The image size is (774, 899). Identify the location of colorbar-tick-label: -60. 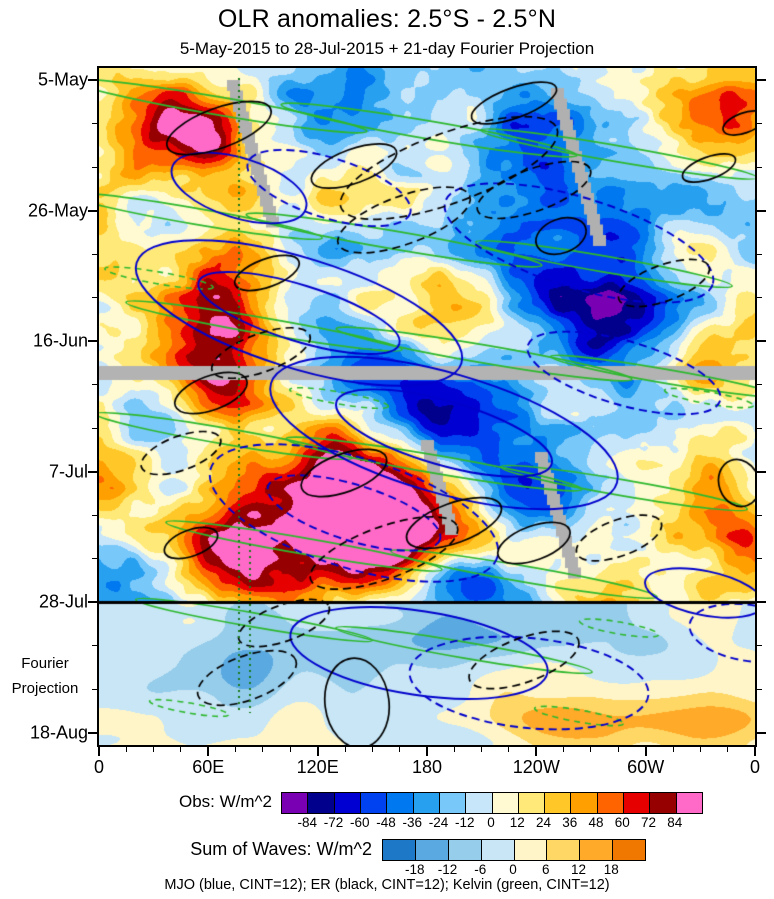
(359, 822).